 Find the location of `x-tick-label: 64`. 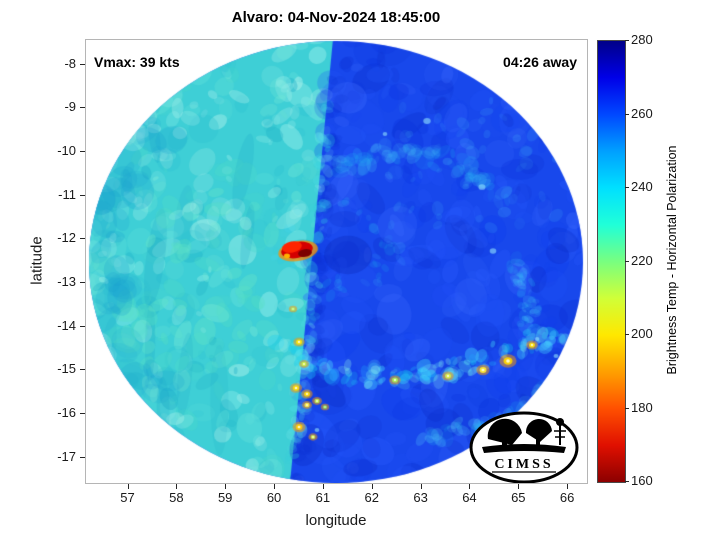

x-tick-label: 64 is located at coordinates (469, 497).